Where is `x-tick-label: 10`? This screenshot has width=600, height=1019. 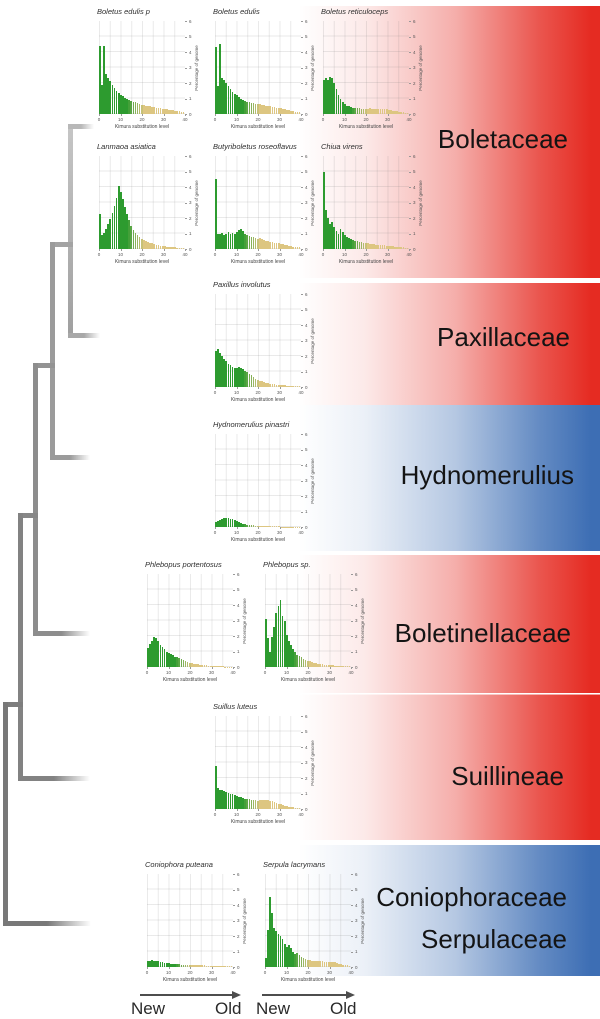
x-tick-label: 10 is located at coordinates (236, 392).